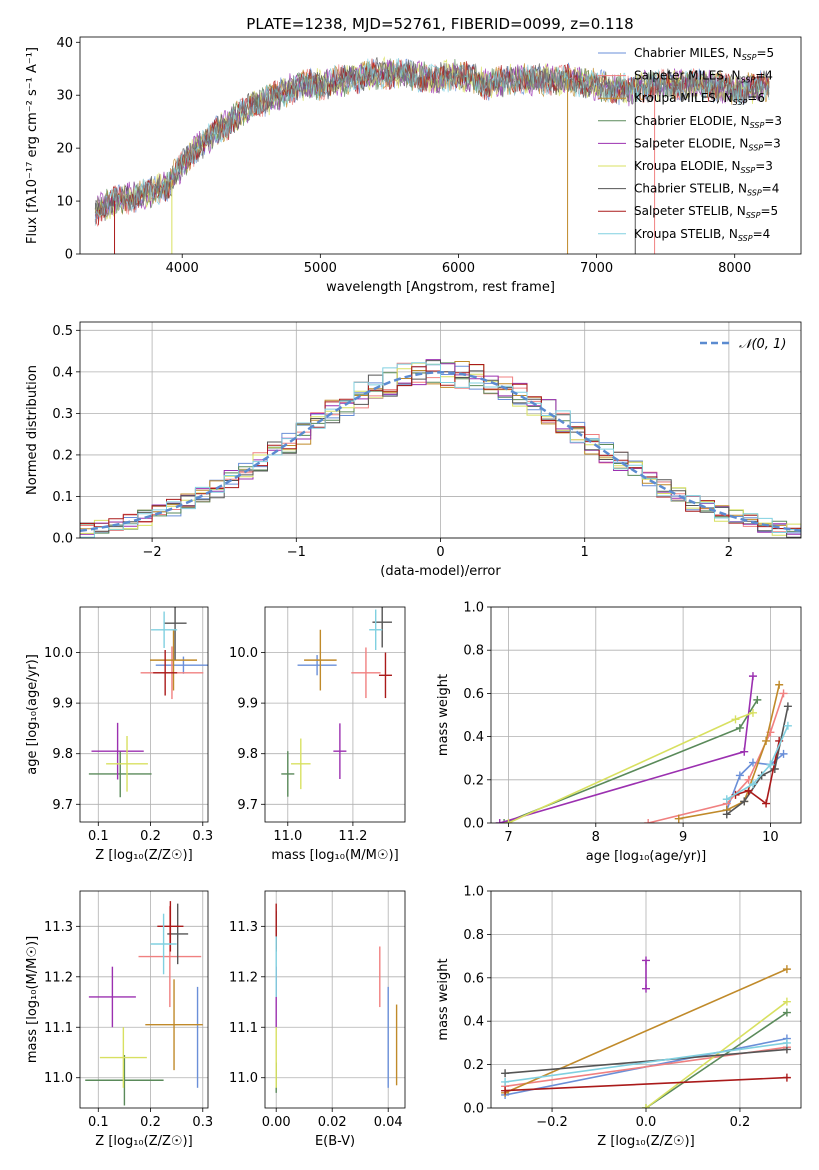 Image resolution: width=819 pixels, height=1170 pixels. Describe the element at coordinates (64, 202) in the screenshot. I see `y-tick-label: 10` at that location.